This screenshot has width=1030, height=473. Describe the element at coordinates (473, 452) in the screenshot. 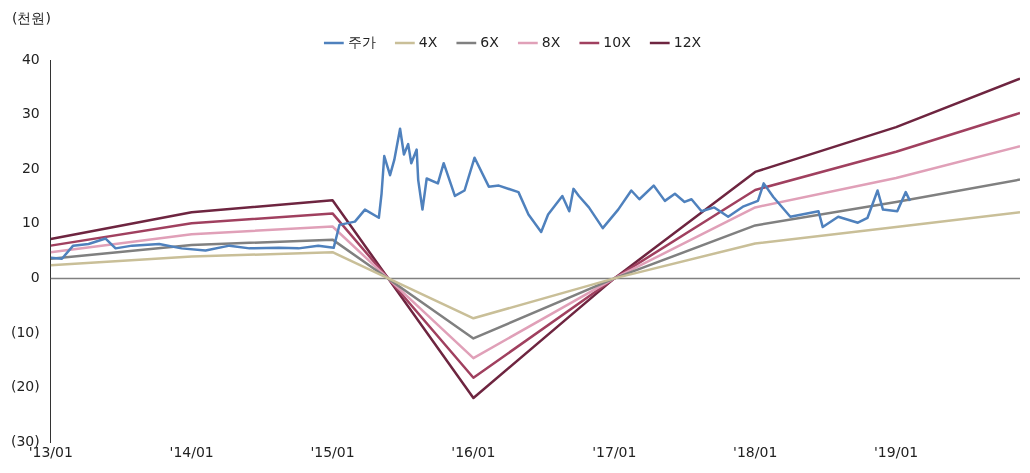

I see `x-tick-label: '16/01` at that location.